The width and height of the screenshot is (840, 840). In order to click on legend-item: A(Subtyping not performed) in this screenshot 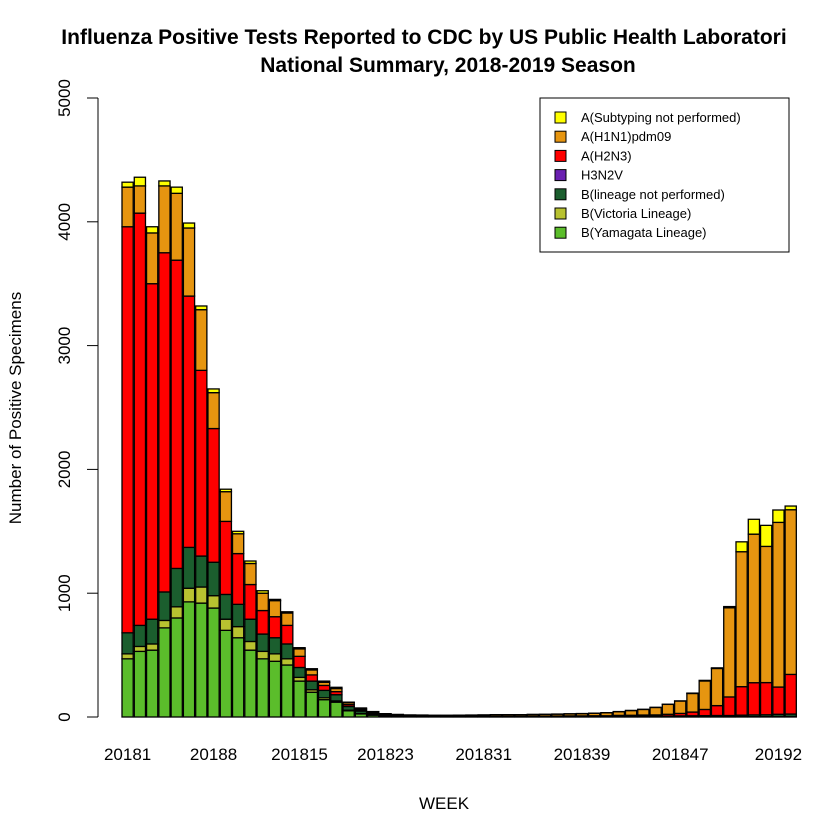, I will do `click(647, 117)`.